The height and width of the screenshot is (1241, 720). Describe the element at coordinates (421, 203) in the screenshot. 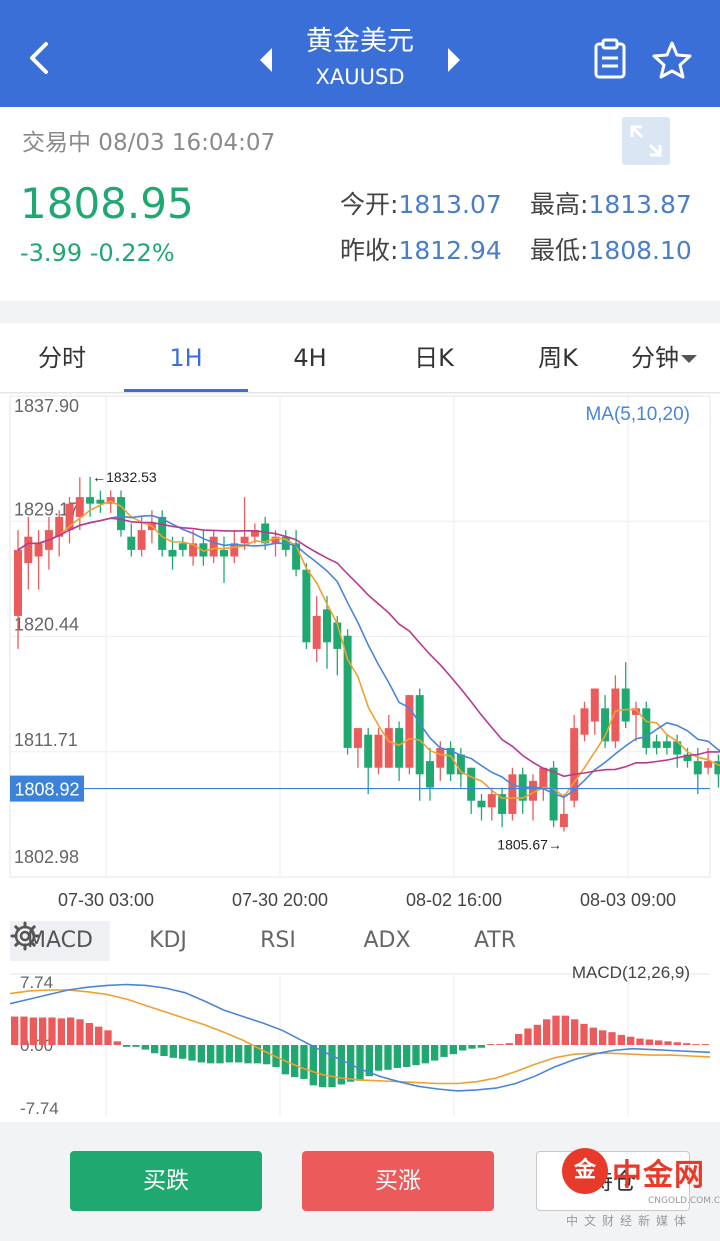

I see `open-stat: 今开:1813.07` at that location.